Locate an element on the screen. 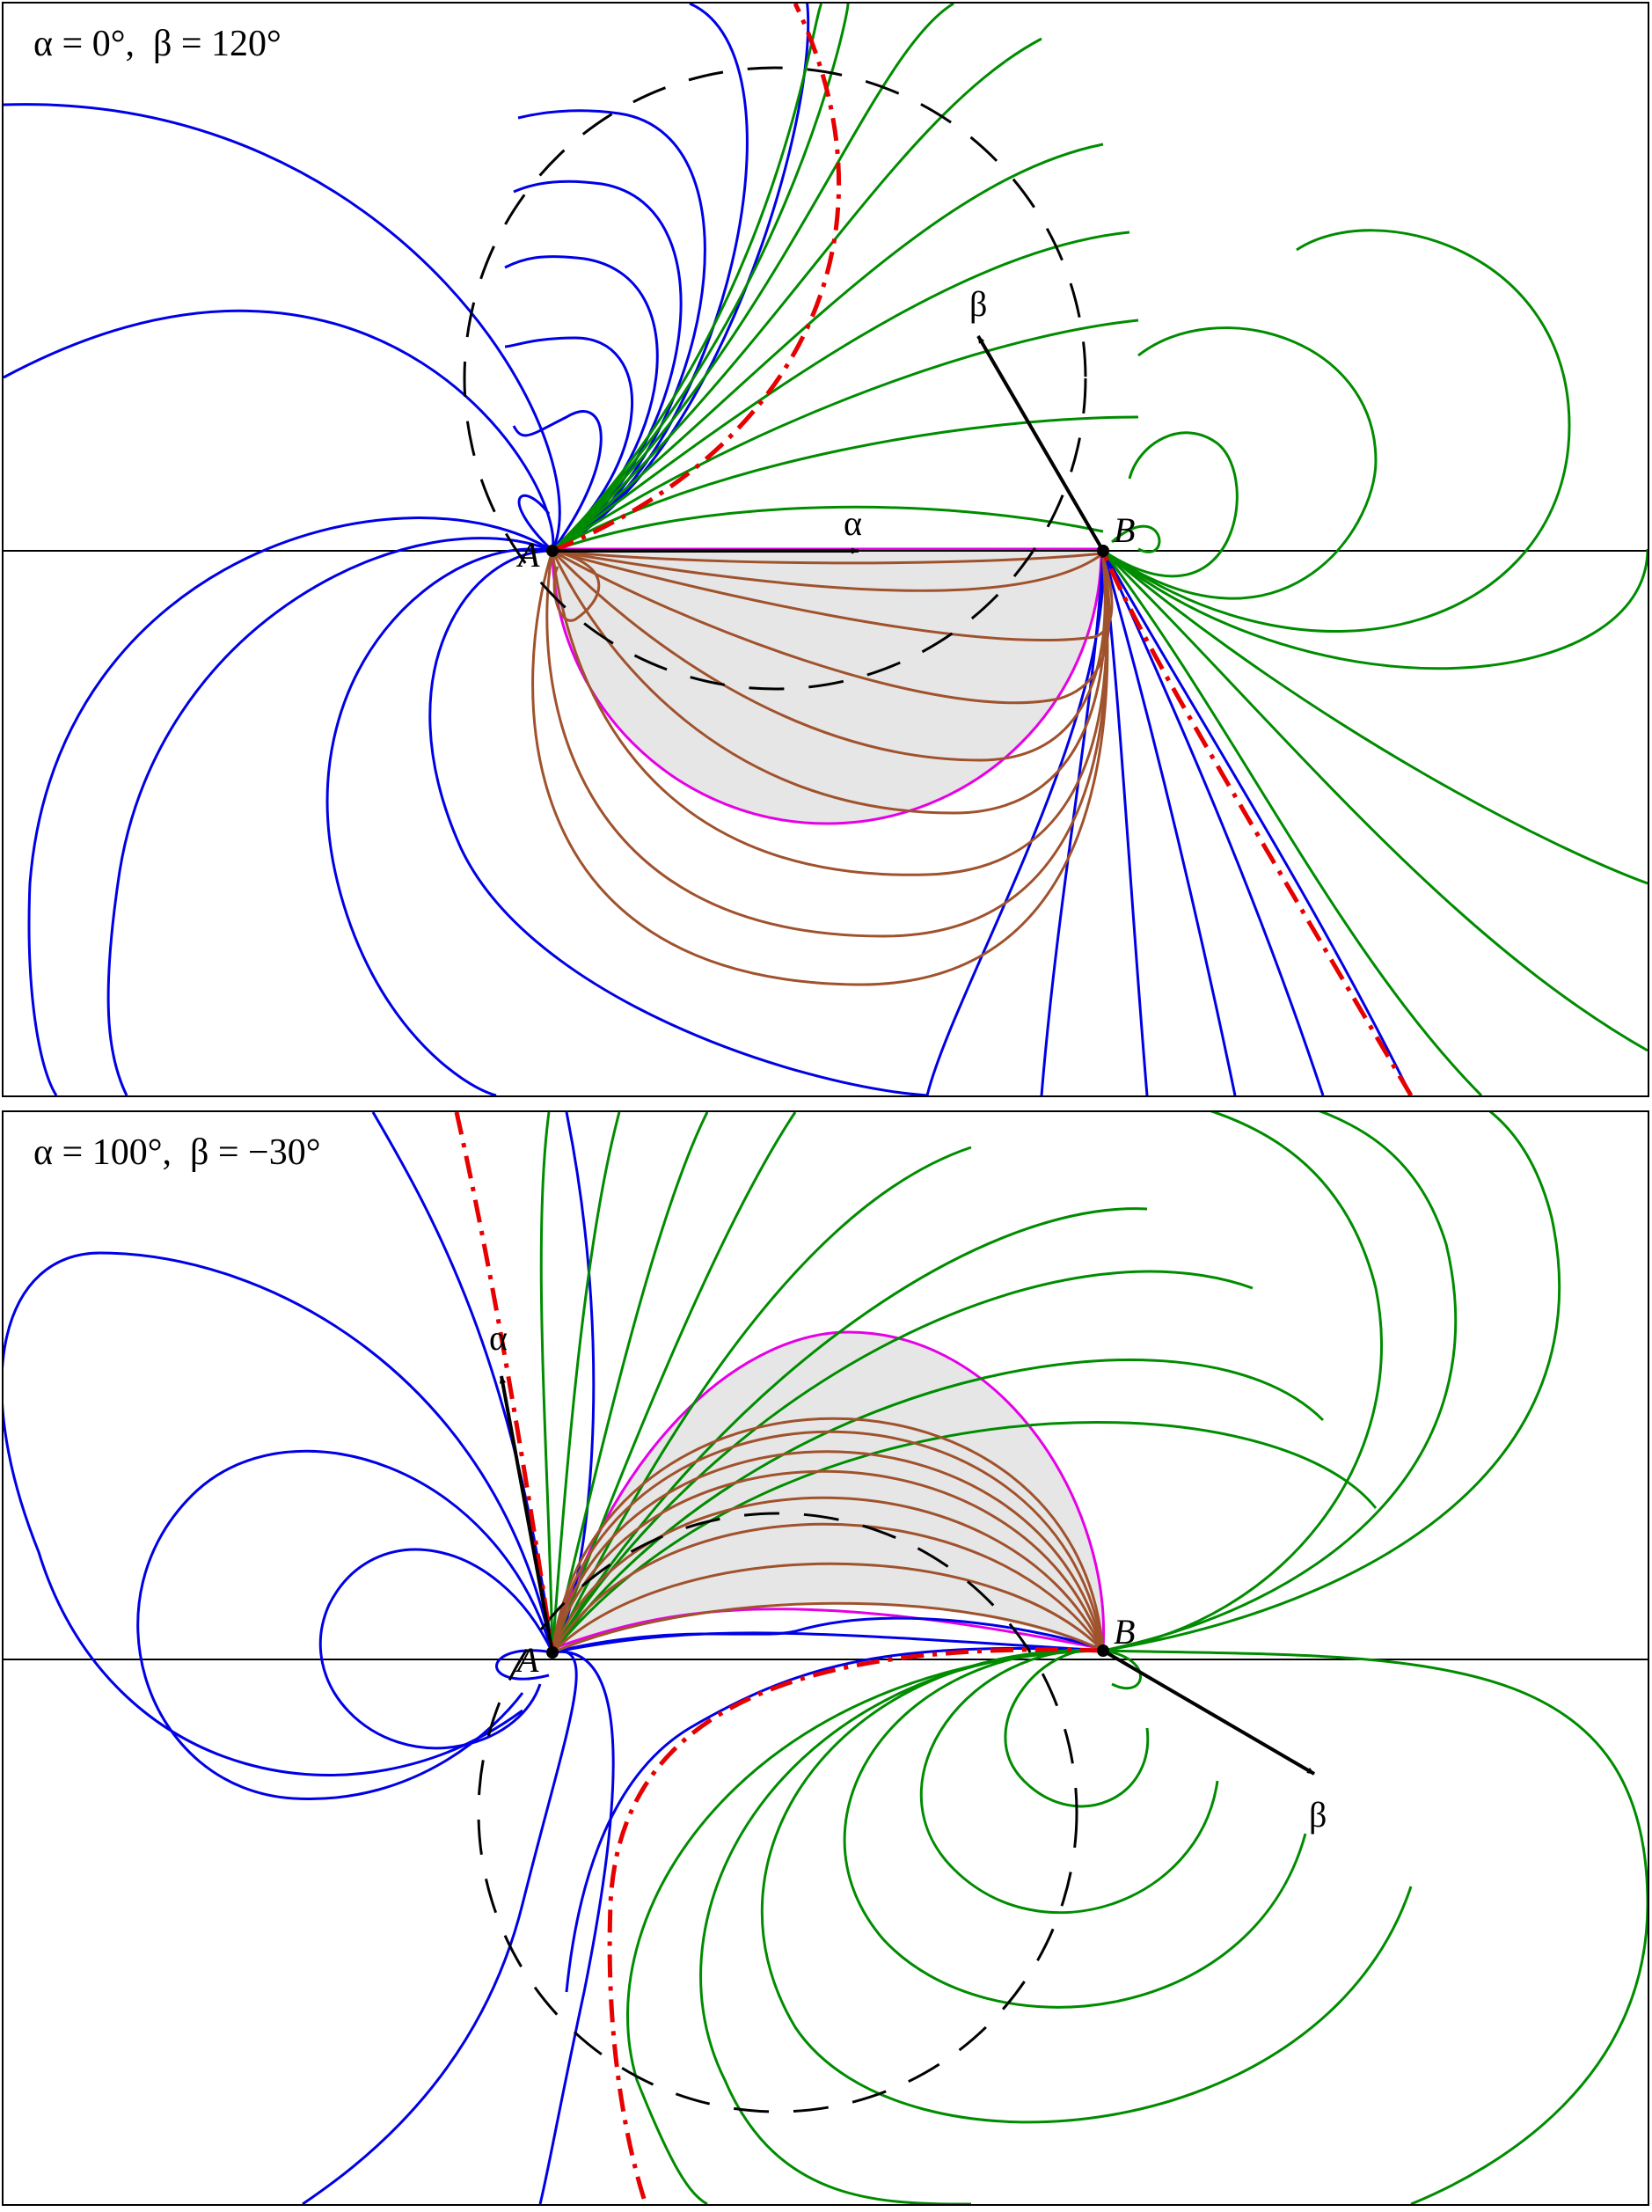 The image size is (1652, 2212). panel-title: α = 100°, β = −30° is located at coordinates (177, 1152).